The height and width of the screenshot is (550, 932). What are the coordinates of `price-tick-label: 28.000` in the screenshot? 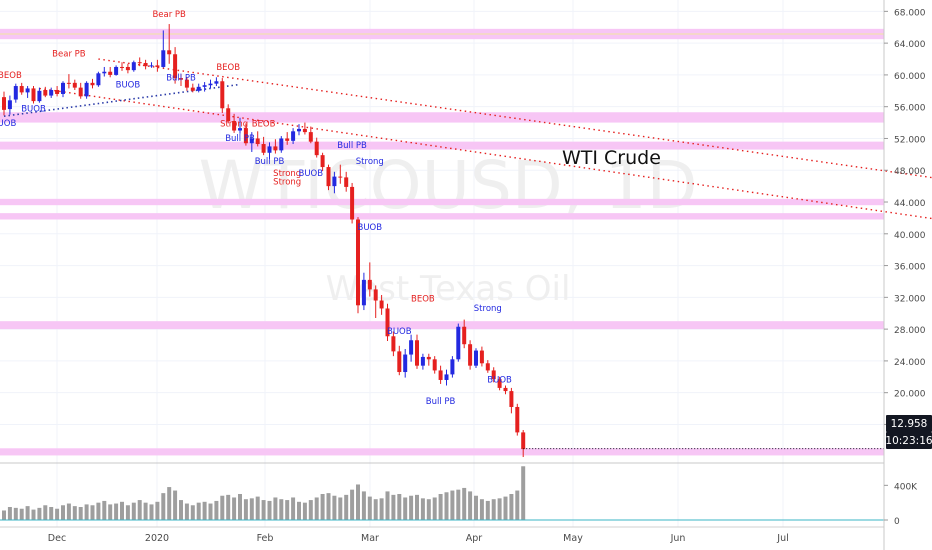 It's located at (910, 331).